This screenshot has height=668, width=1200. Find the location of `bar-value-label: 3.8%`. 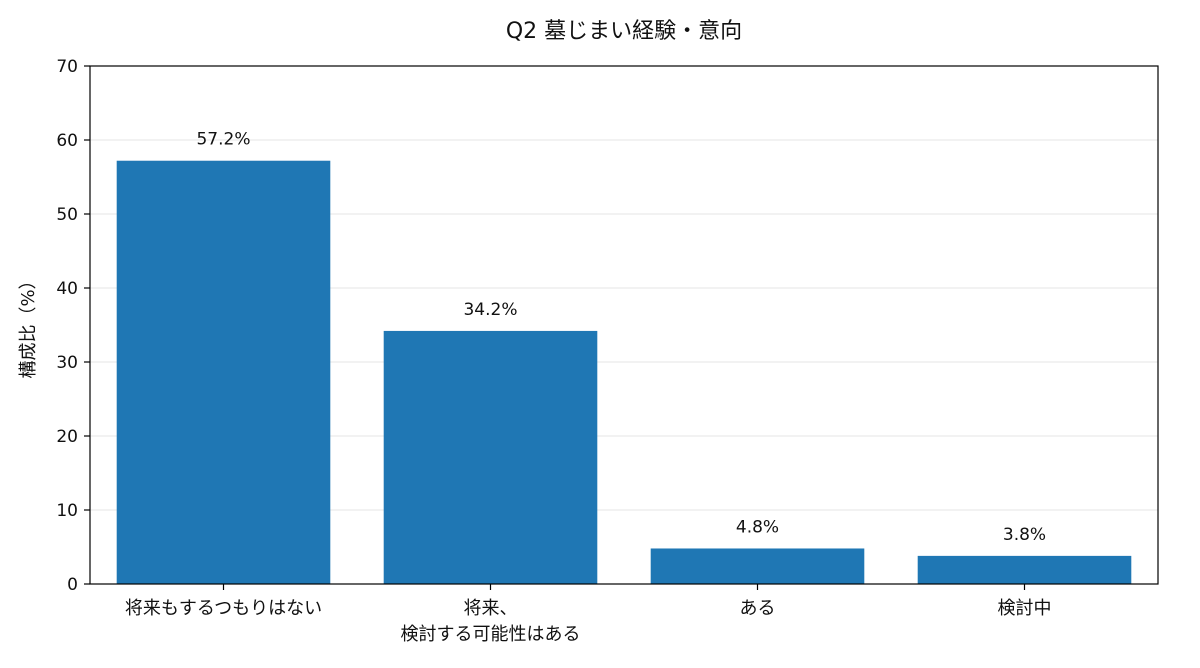

bar-value-label: 3.8% is located at coordinates (1024, 535).